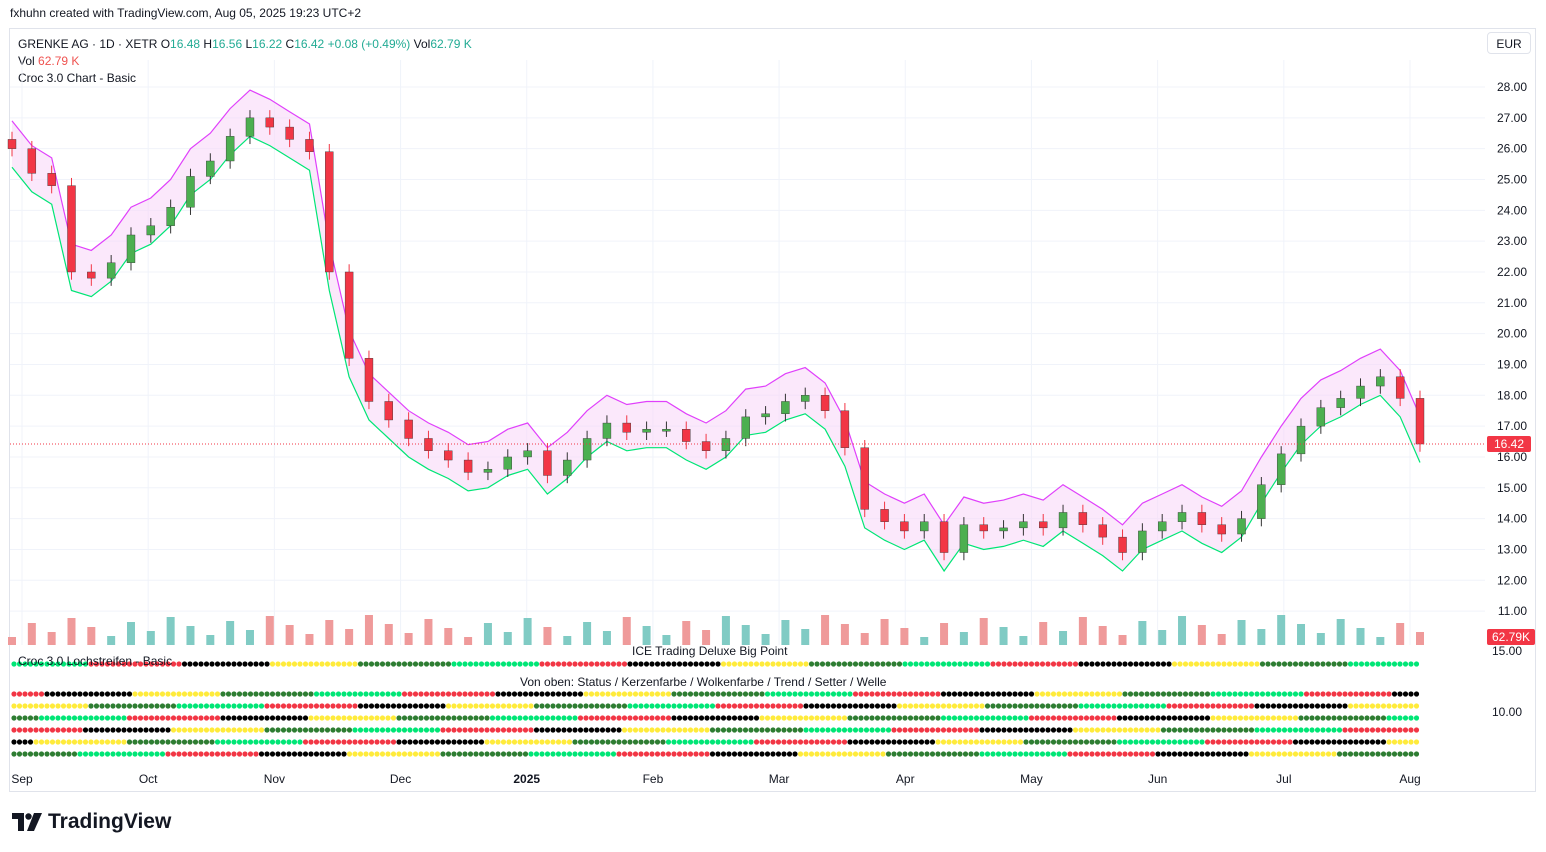 The height and width of the screenshot is (852, 1546). I want to click on symbol-label: GRENKE AG · 1D · XETR, so click(88, 44).